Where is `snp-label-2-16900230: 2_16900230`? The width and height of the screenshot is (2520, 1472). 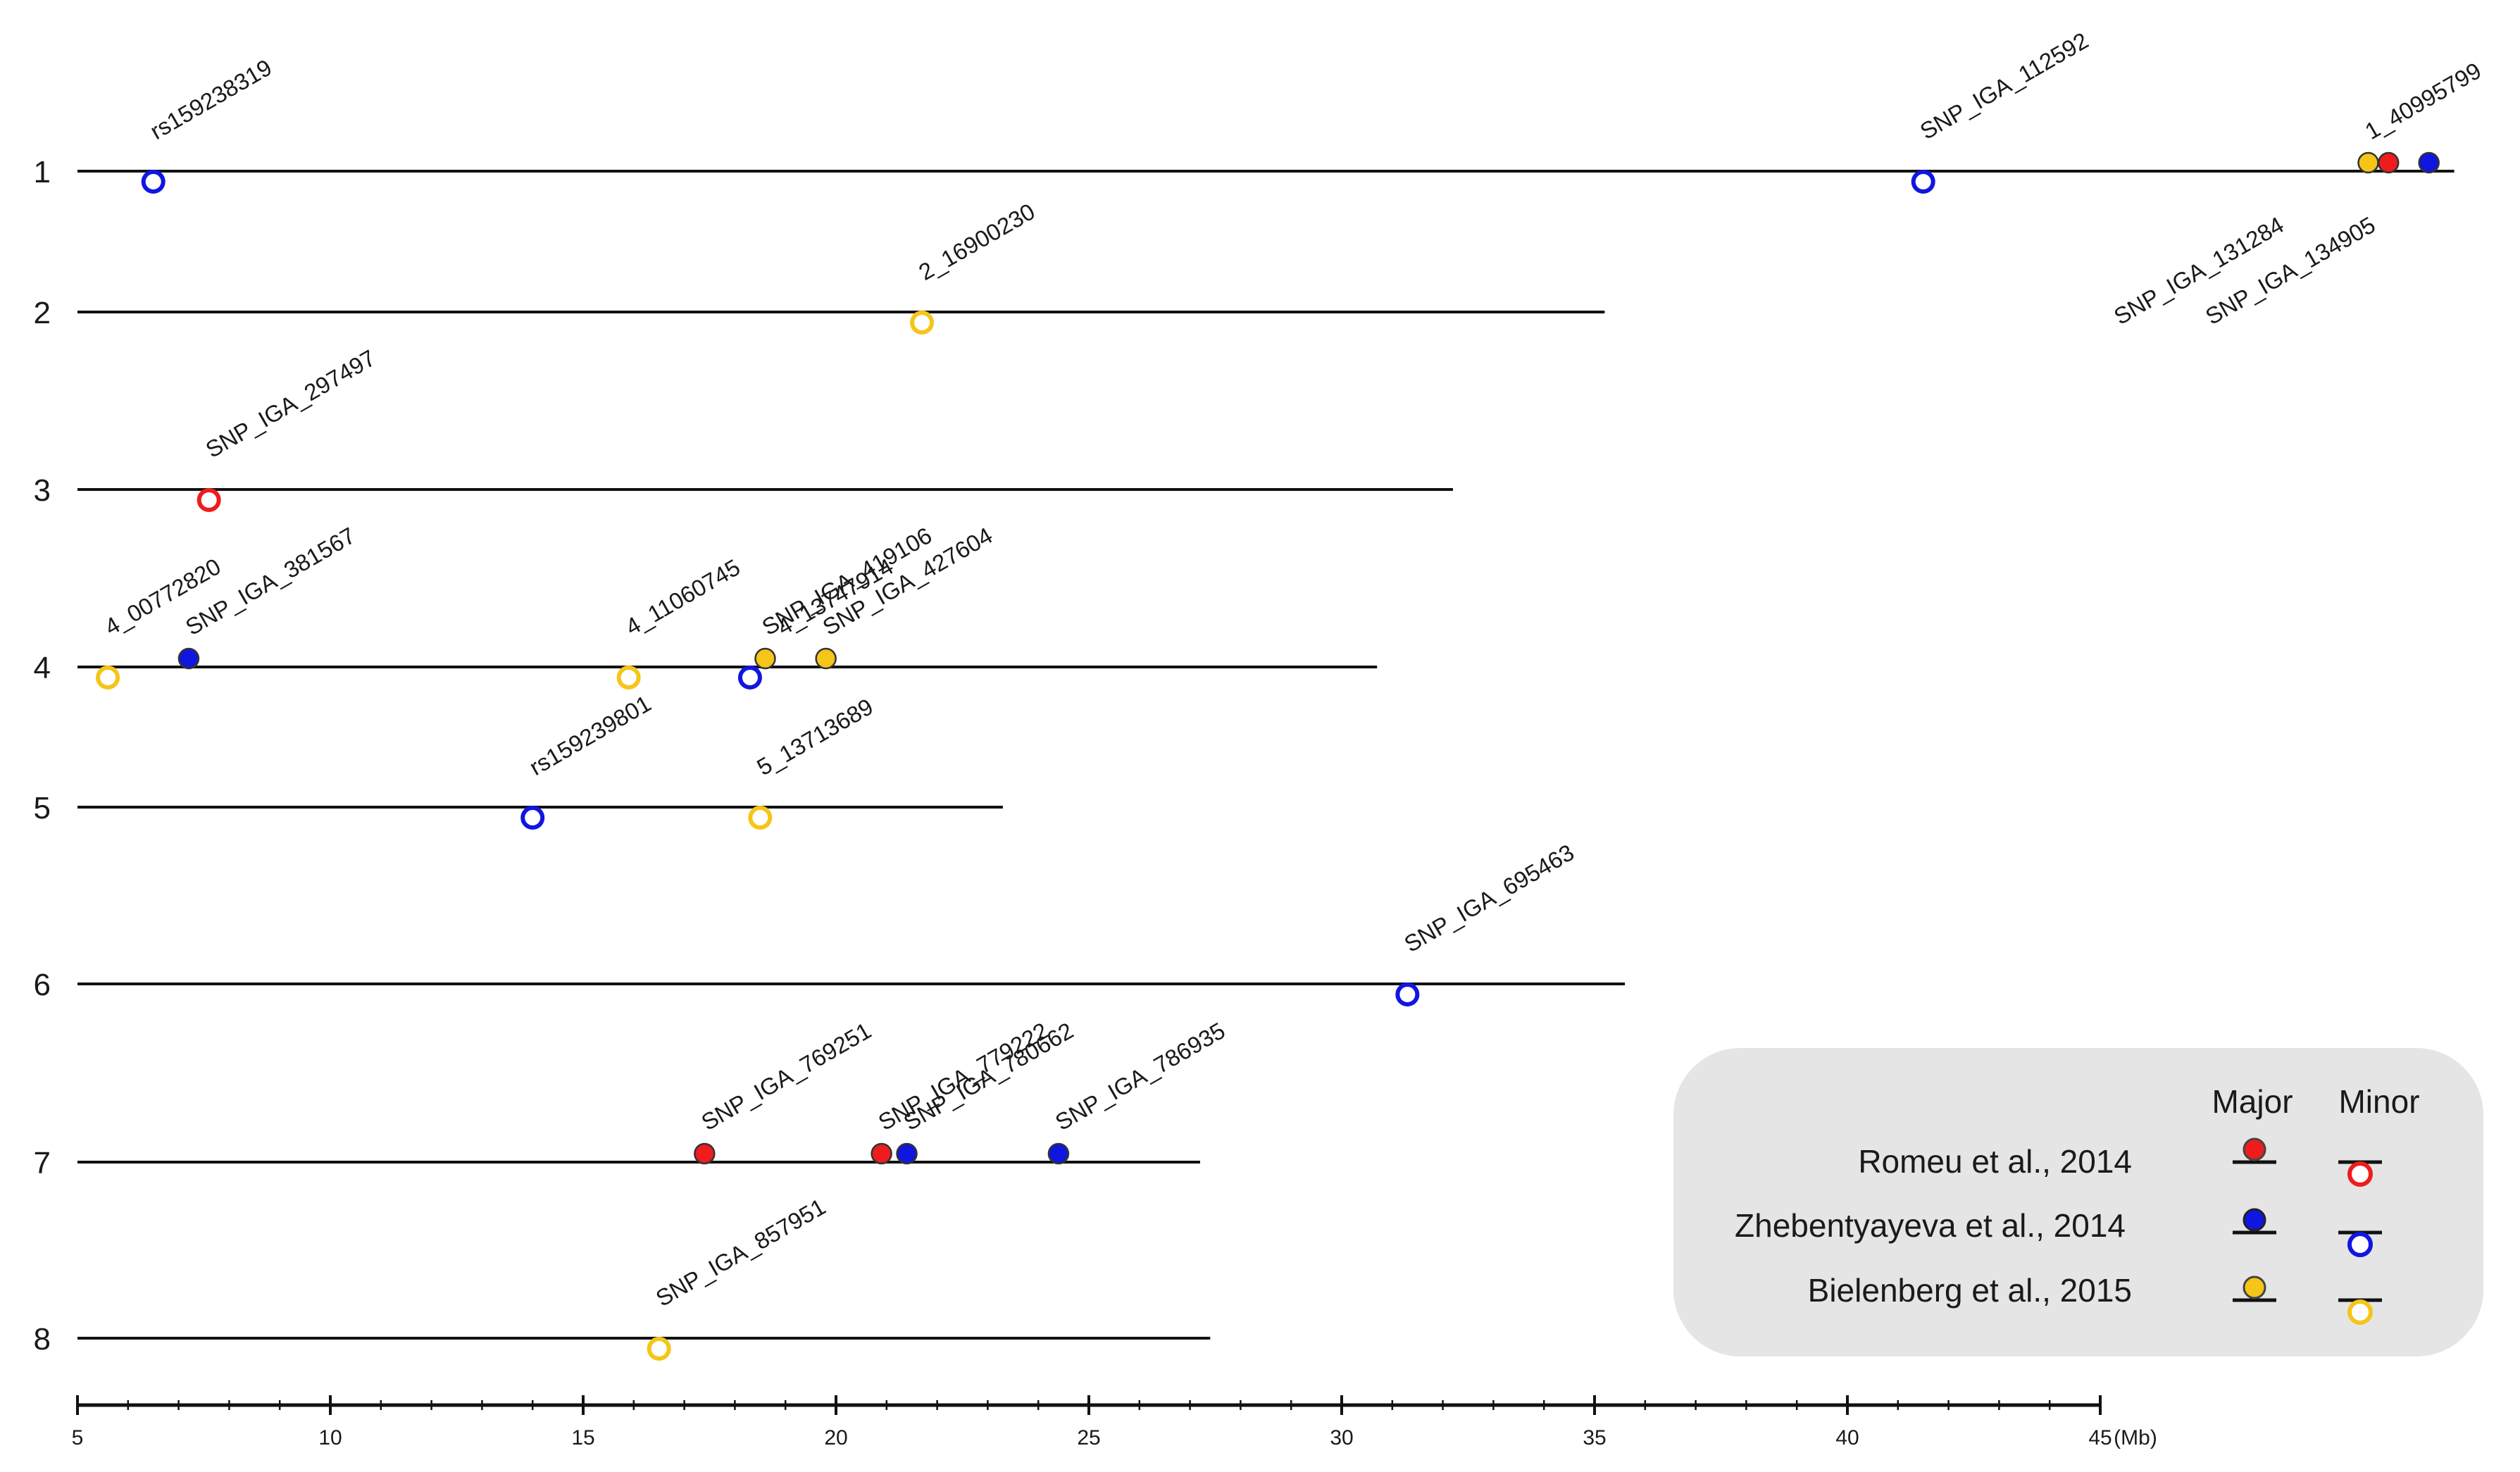 snp-label-2-16900230: 2_16900230 is located at coordinates (977, 241).